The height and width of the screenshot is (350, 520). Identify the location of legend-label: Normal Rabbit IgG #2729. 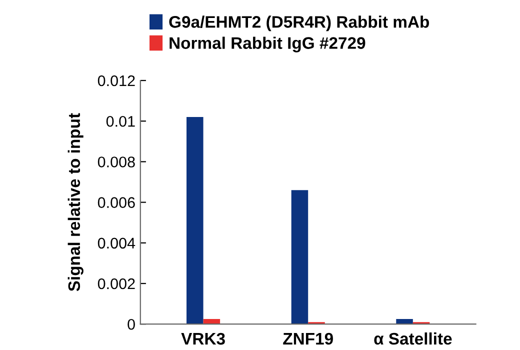
(268, 44).